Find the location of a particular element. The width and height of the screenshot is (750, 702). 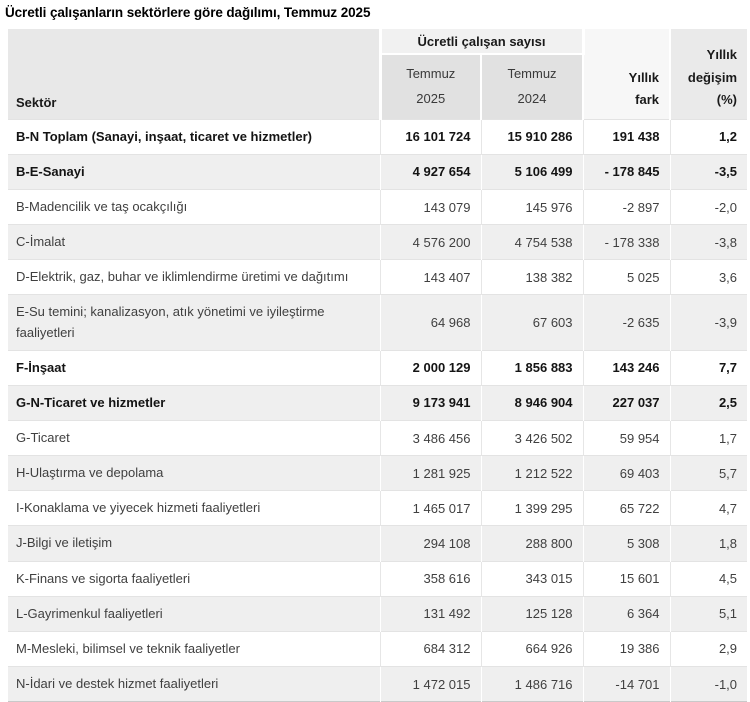

value-yillik-degisim-pct: 3,6 is located at coordinates (709, 277).